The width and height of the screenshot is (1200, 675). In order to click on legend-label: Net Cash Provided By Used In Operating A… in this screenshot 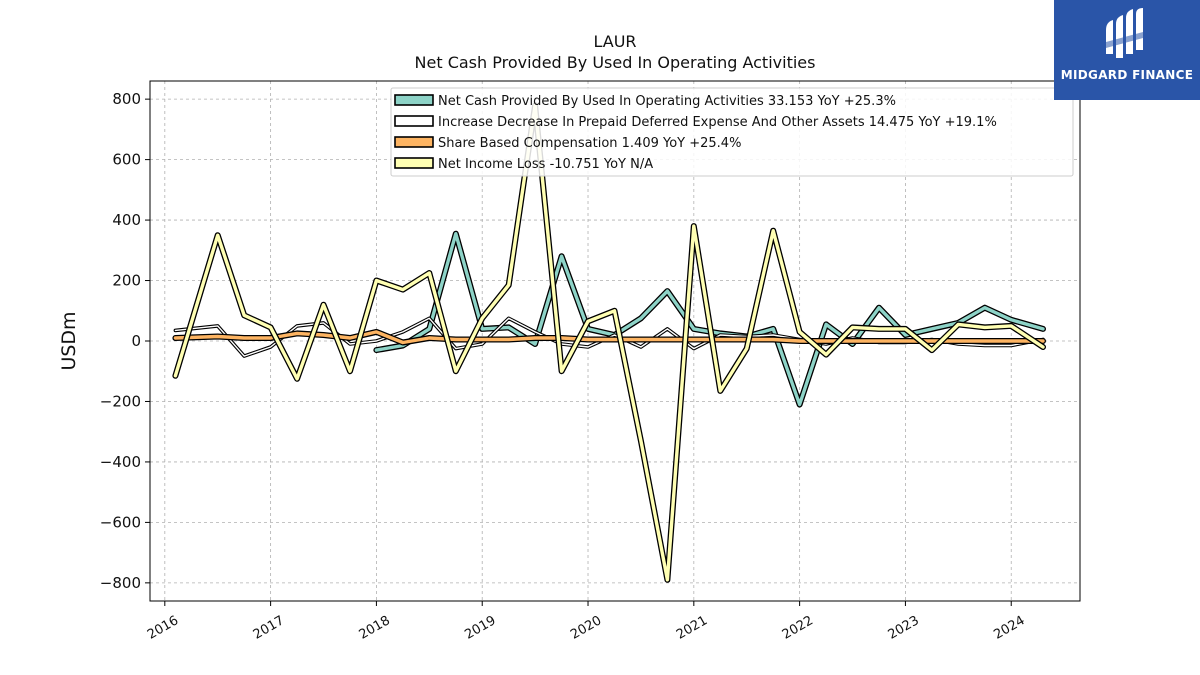, I will do `click(667, 101)`.